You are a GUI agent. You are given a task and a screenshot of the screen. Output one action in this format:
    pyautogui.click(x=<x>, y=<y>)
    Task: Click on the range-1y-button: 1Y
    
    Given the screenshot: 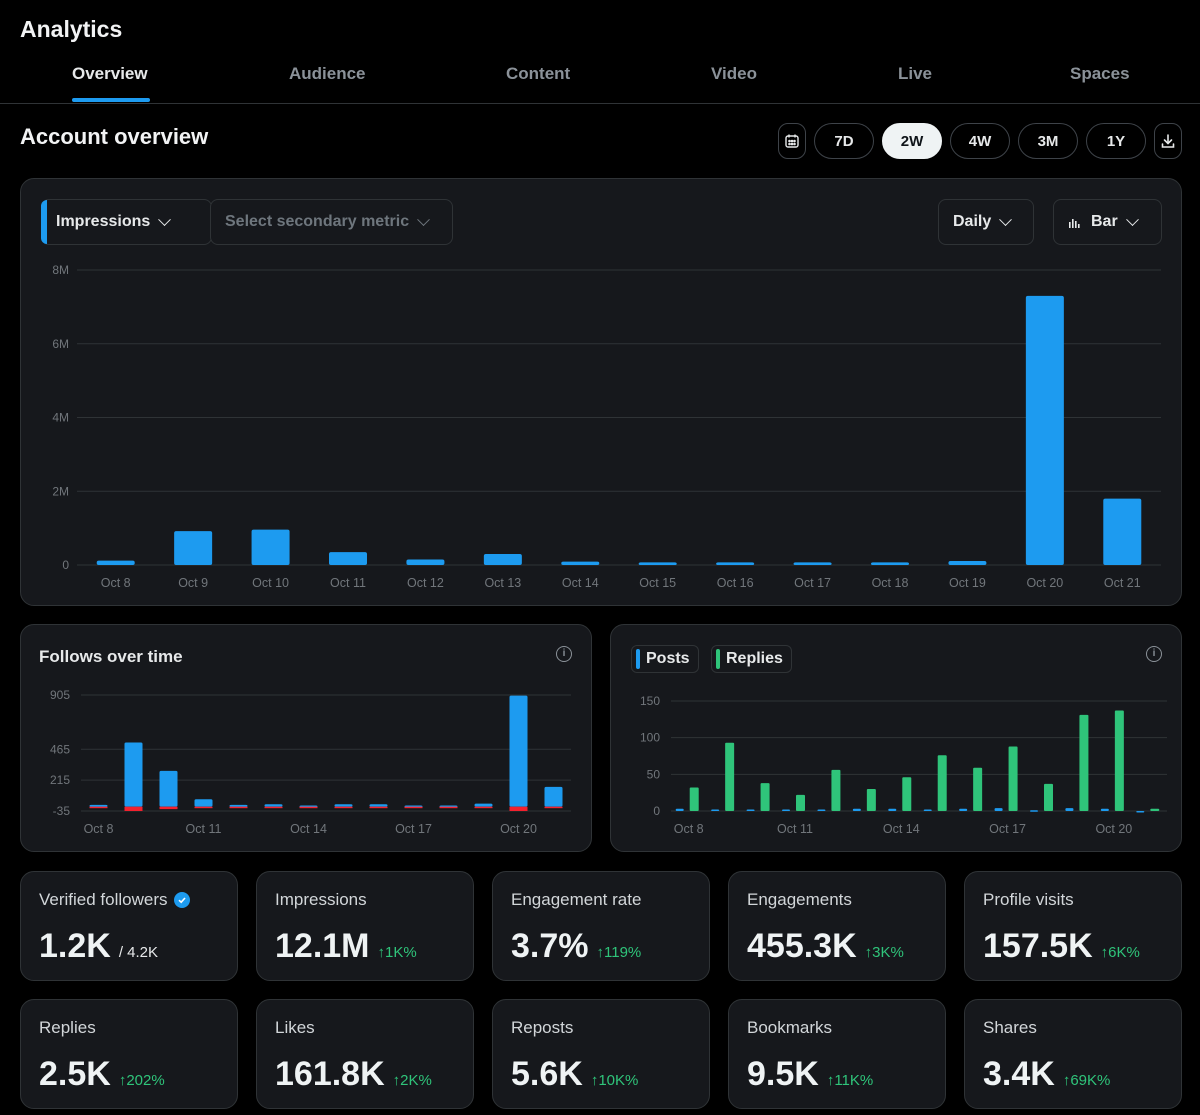 What is the action you would take?
    pyautogui.click(x=1116, y=141)
    